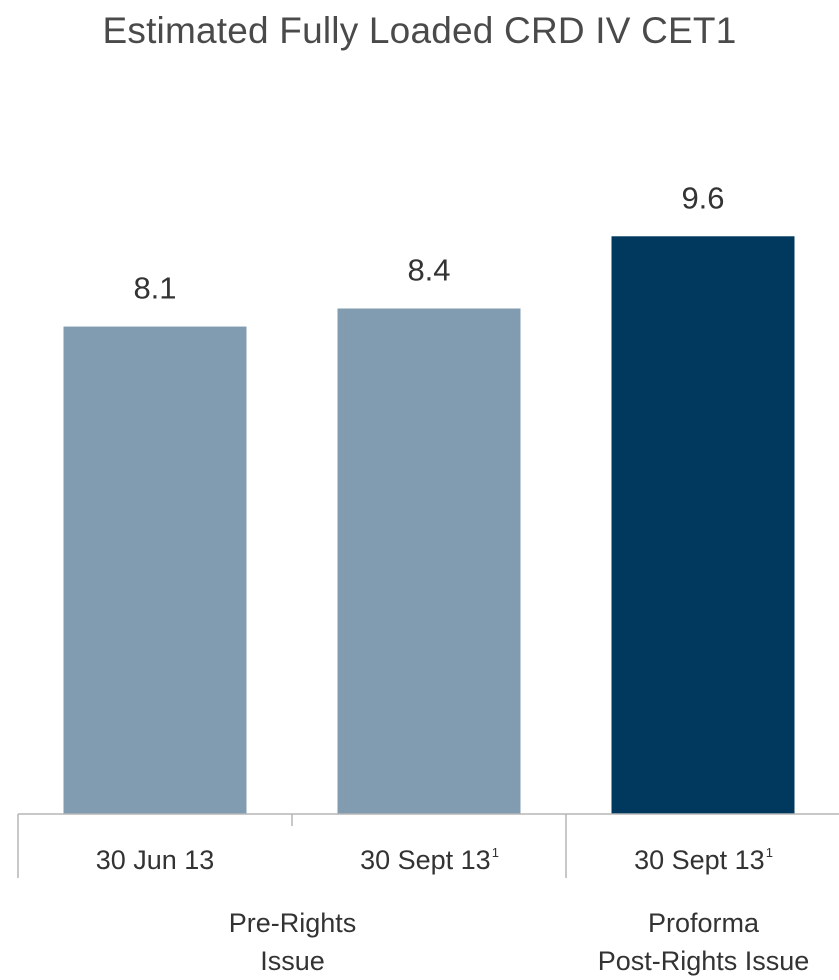  Describe the element at coordinates (154, 288) in the screenshot. I see `data-label: 8.1` at that location.